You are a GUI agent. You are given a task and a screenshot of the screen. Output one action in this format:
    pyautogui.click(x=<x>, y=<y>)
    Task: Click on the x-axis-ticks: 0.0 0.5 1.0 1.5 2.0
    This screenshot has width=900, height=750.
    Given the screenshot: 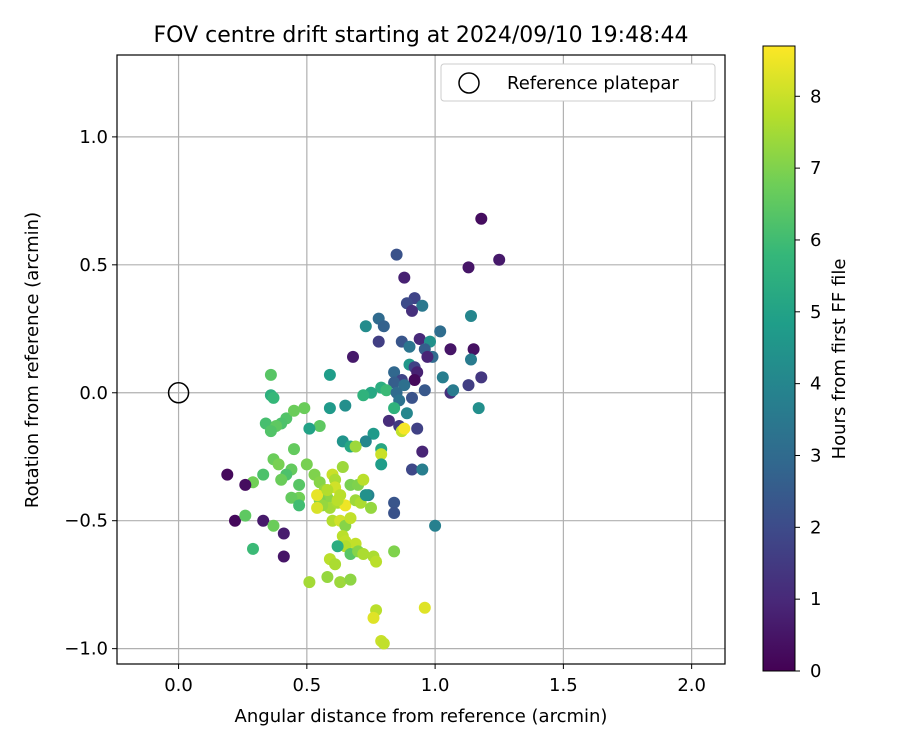 What is the action you would take?
    pyautogui.click(x=435, y=680)
    